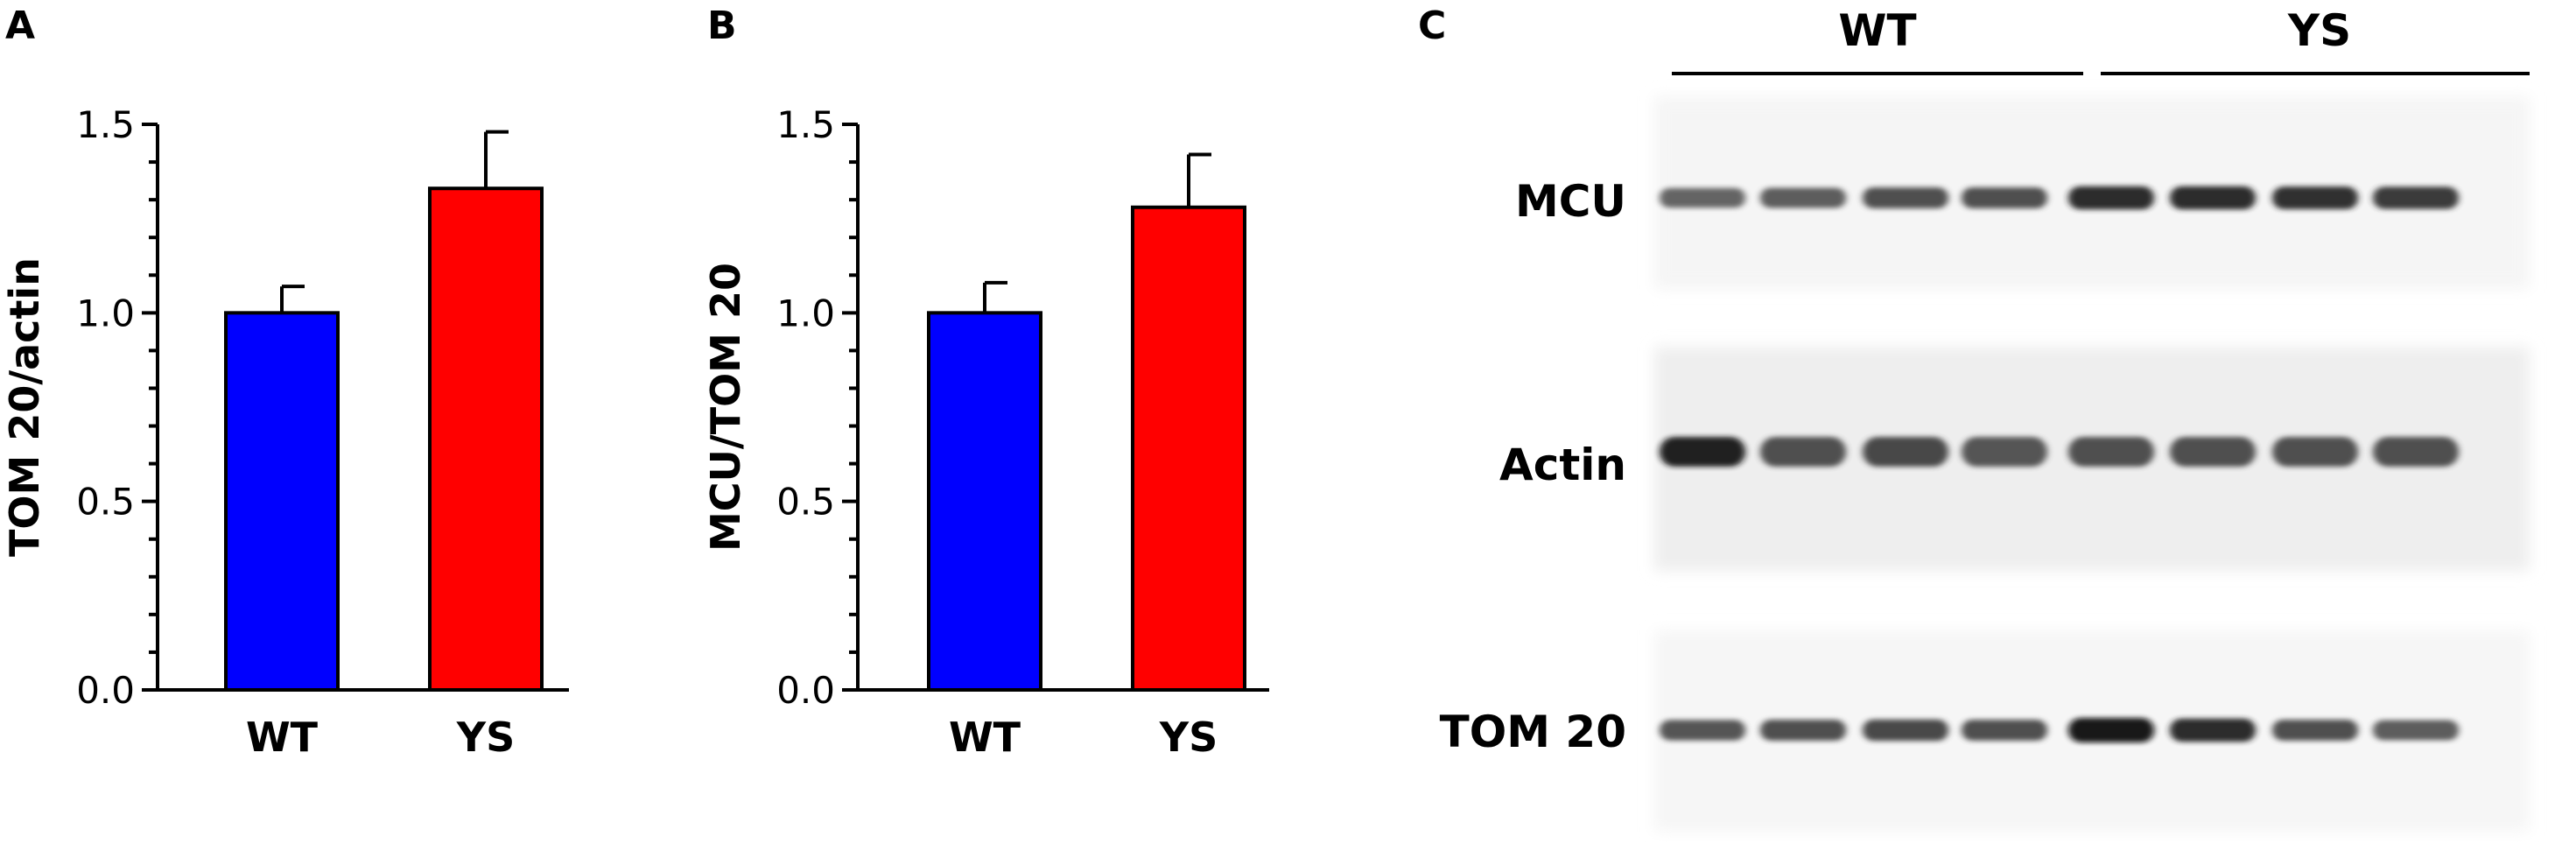  Describe the element at coordinates (722, 26) in the screenshot. I see `panel-letter-b: B` at that location.